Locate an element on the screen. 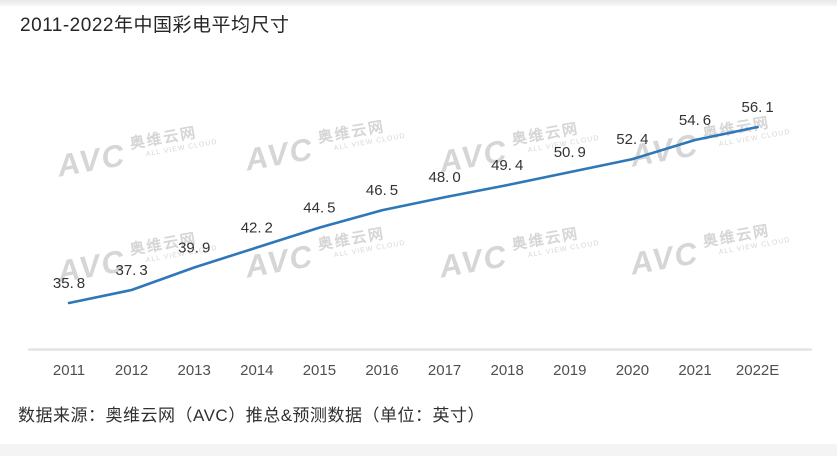 This screenshot has width=837, height=456. x-axis-label: 2013 is located at coordinates (194, 370).